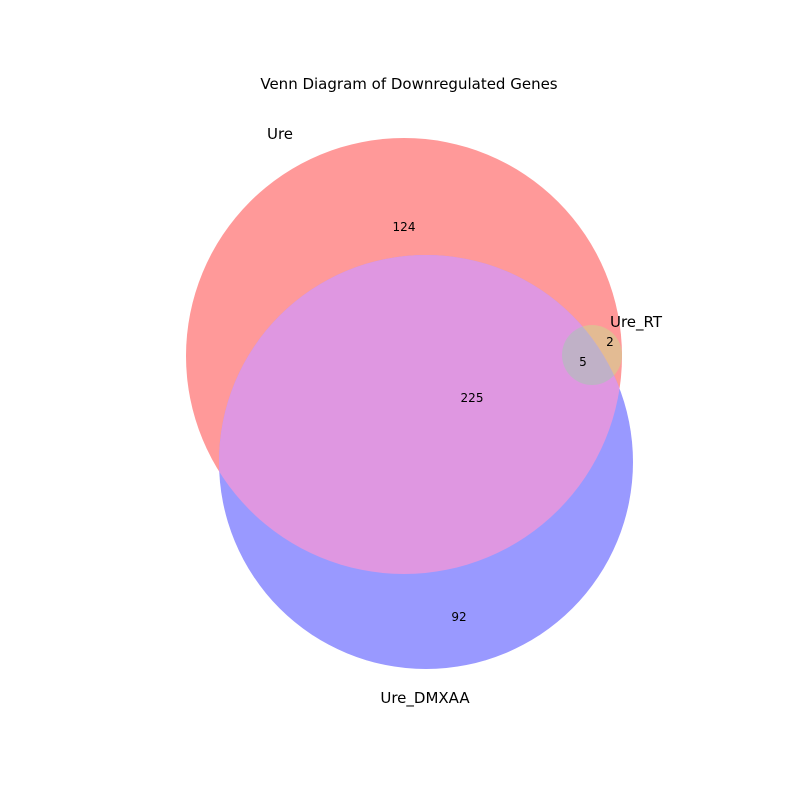 The image size is (800, 800). Describe the element at coordinates (280, 134) in the screenshot. I see `set-label-ure: Ure` at that location.